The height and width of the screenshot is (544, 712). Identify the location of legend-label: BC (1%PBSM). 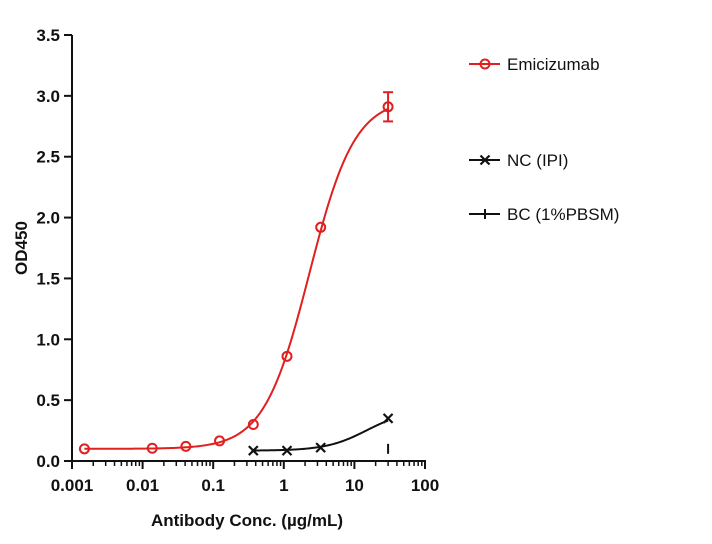
(563, 214).